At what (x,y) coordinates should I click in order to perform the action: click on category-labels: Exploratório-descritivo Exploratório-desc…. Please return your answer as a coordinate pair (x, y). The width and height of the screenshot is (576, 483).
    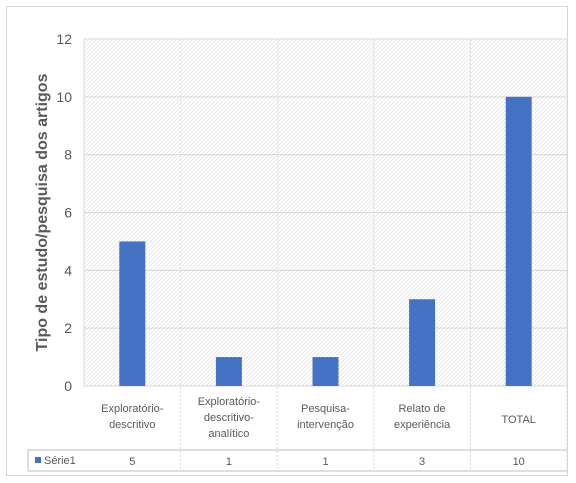
    Looking at the image, I should click on (318, 418).